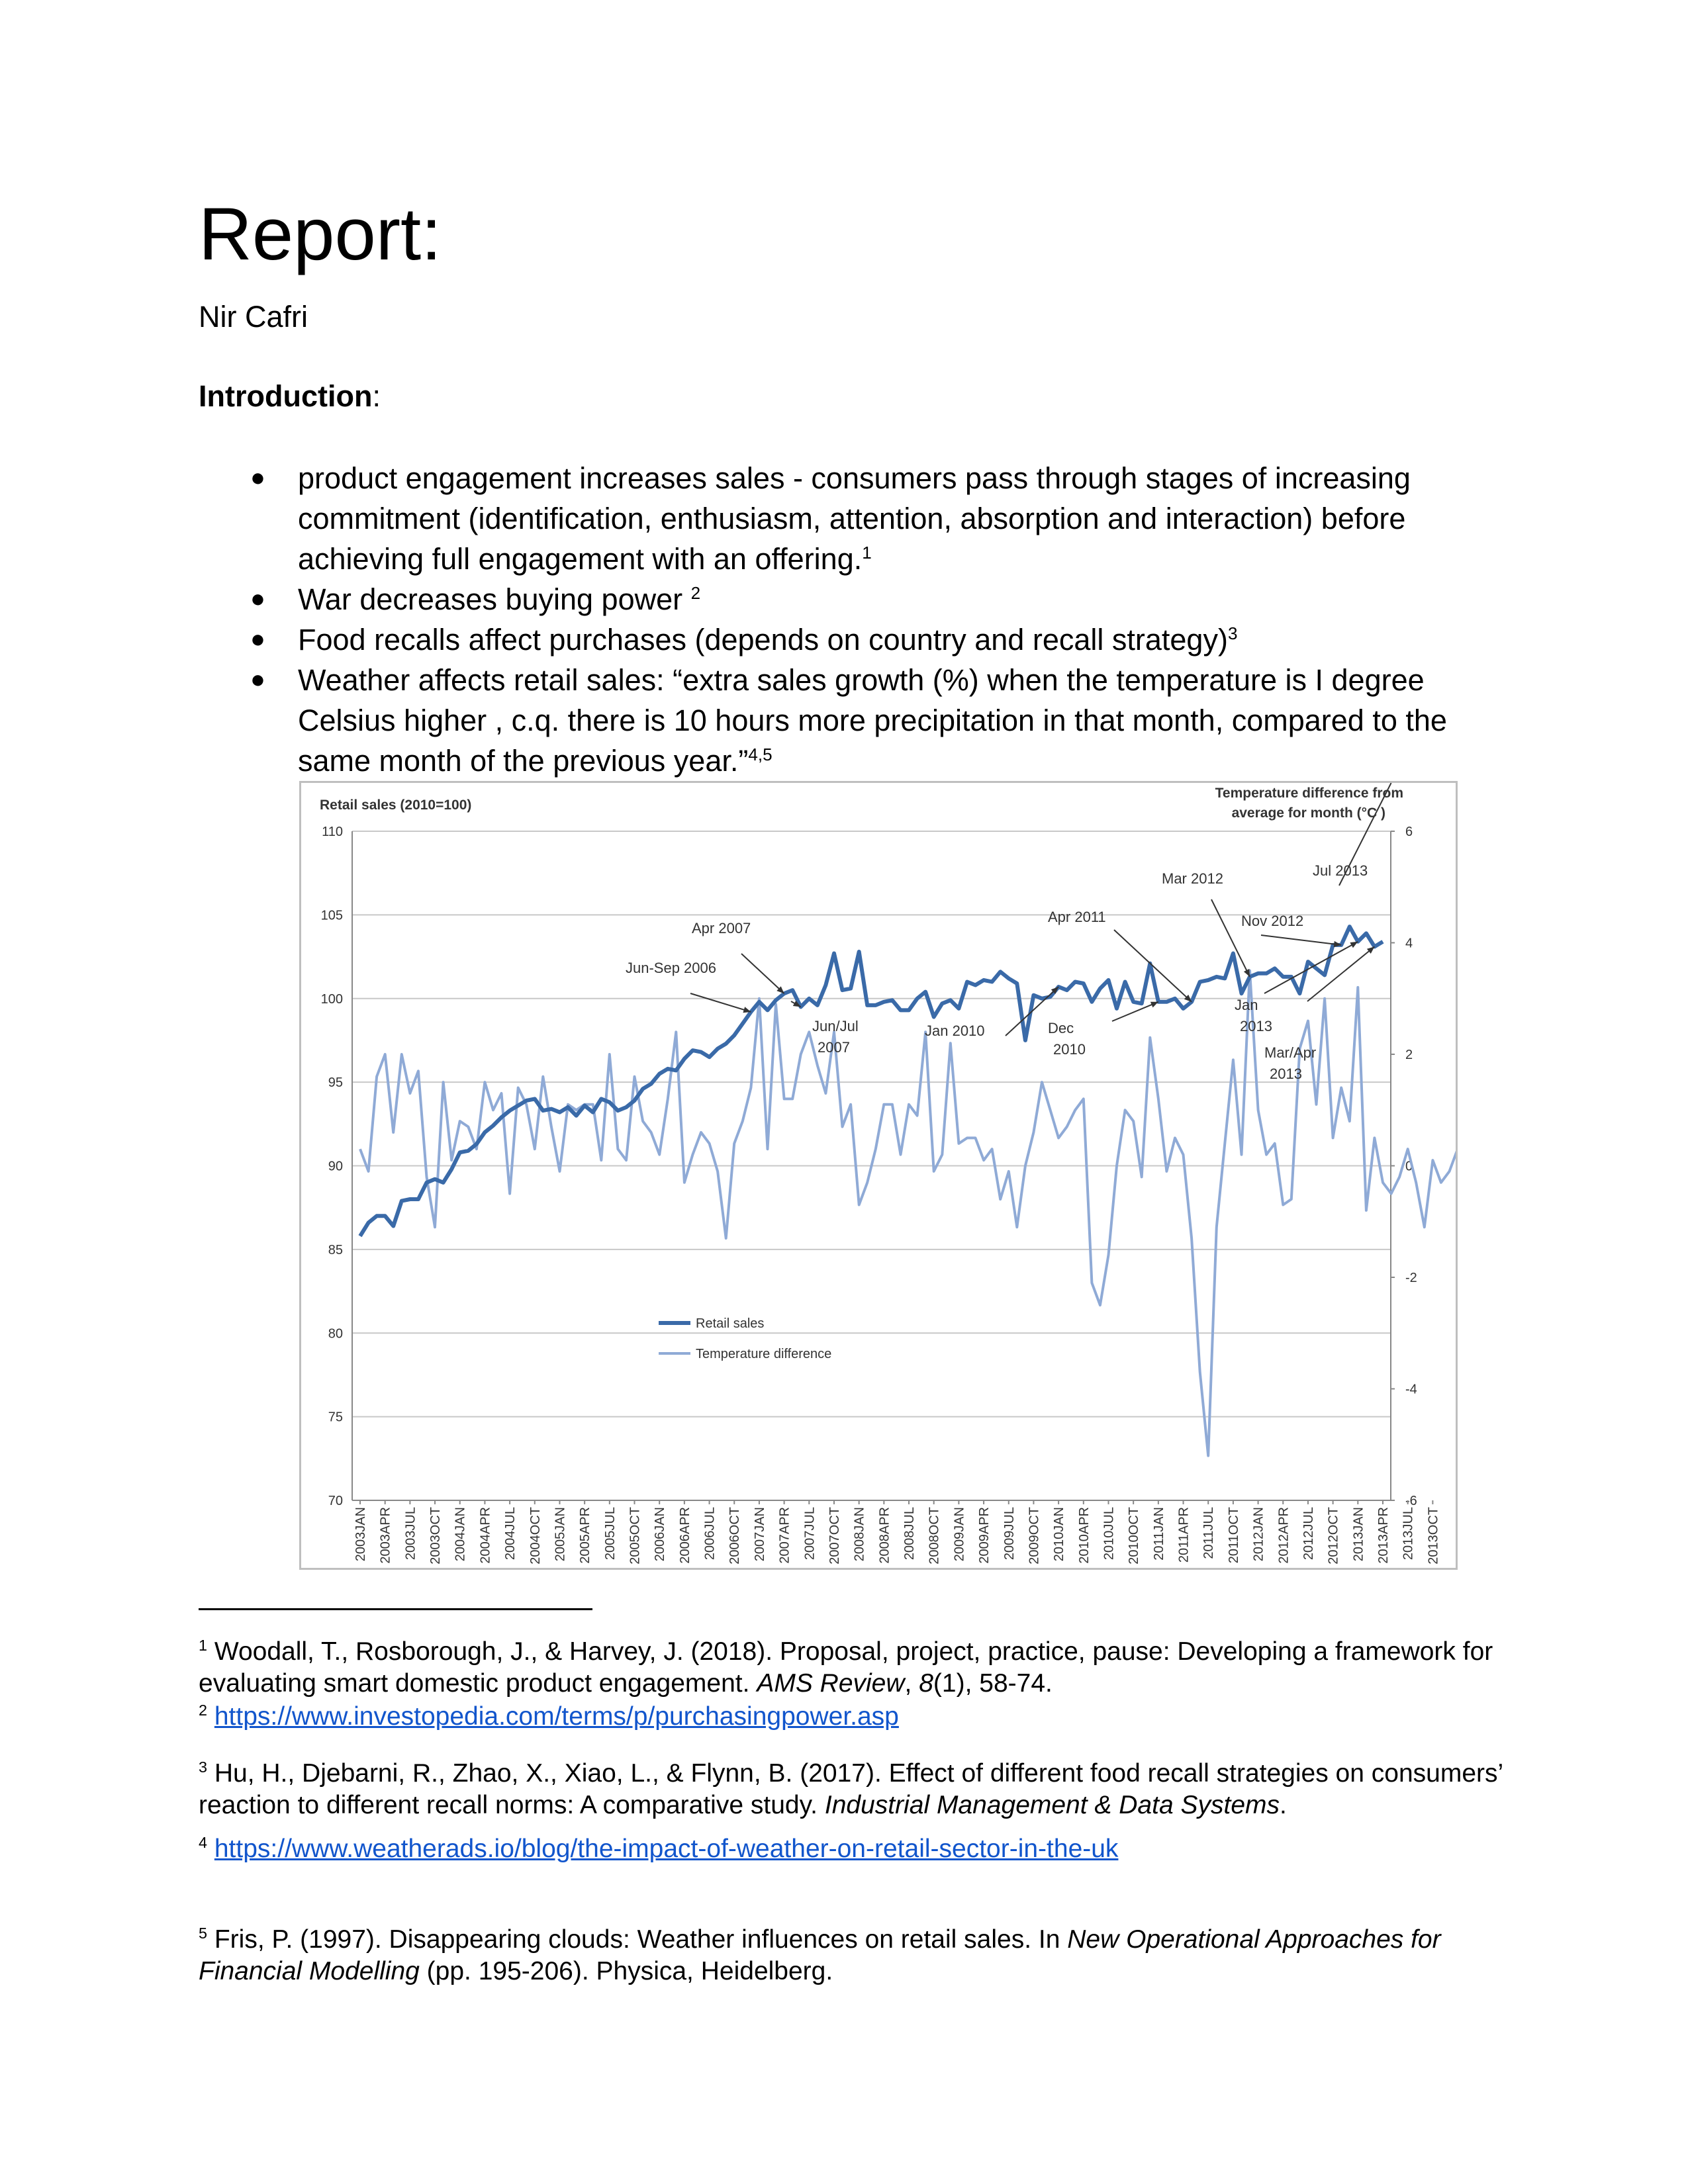 This screenshot has height=2184, width=1688. What do you see at coordinates (1409, 1055) in the screenshot?
I see `right-tick-label: 2` at bounding box center [1409, 1055].